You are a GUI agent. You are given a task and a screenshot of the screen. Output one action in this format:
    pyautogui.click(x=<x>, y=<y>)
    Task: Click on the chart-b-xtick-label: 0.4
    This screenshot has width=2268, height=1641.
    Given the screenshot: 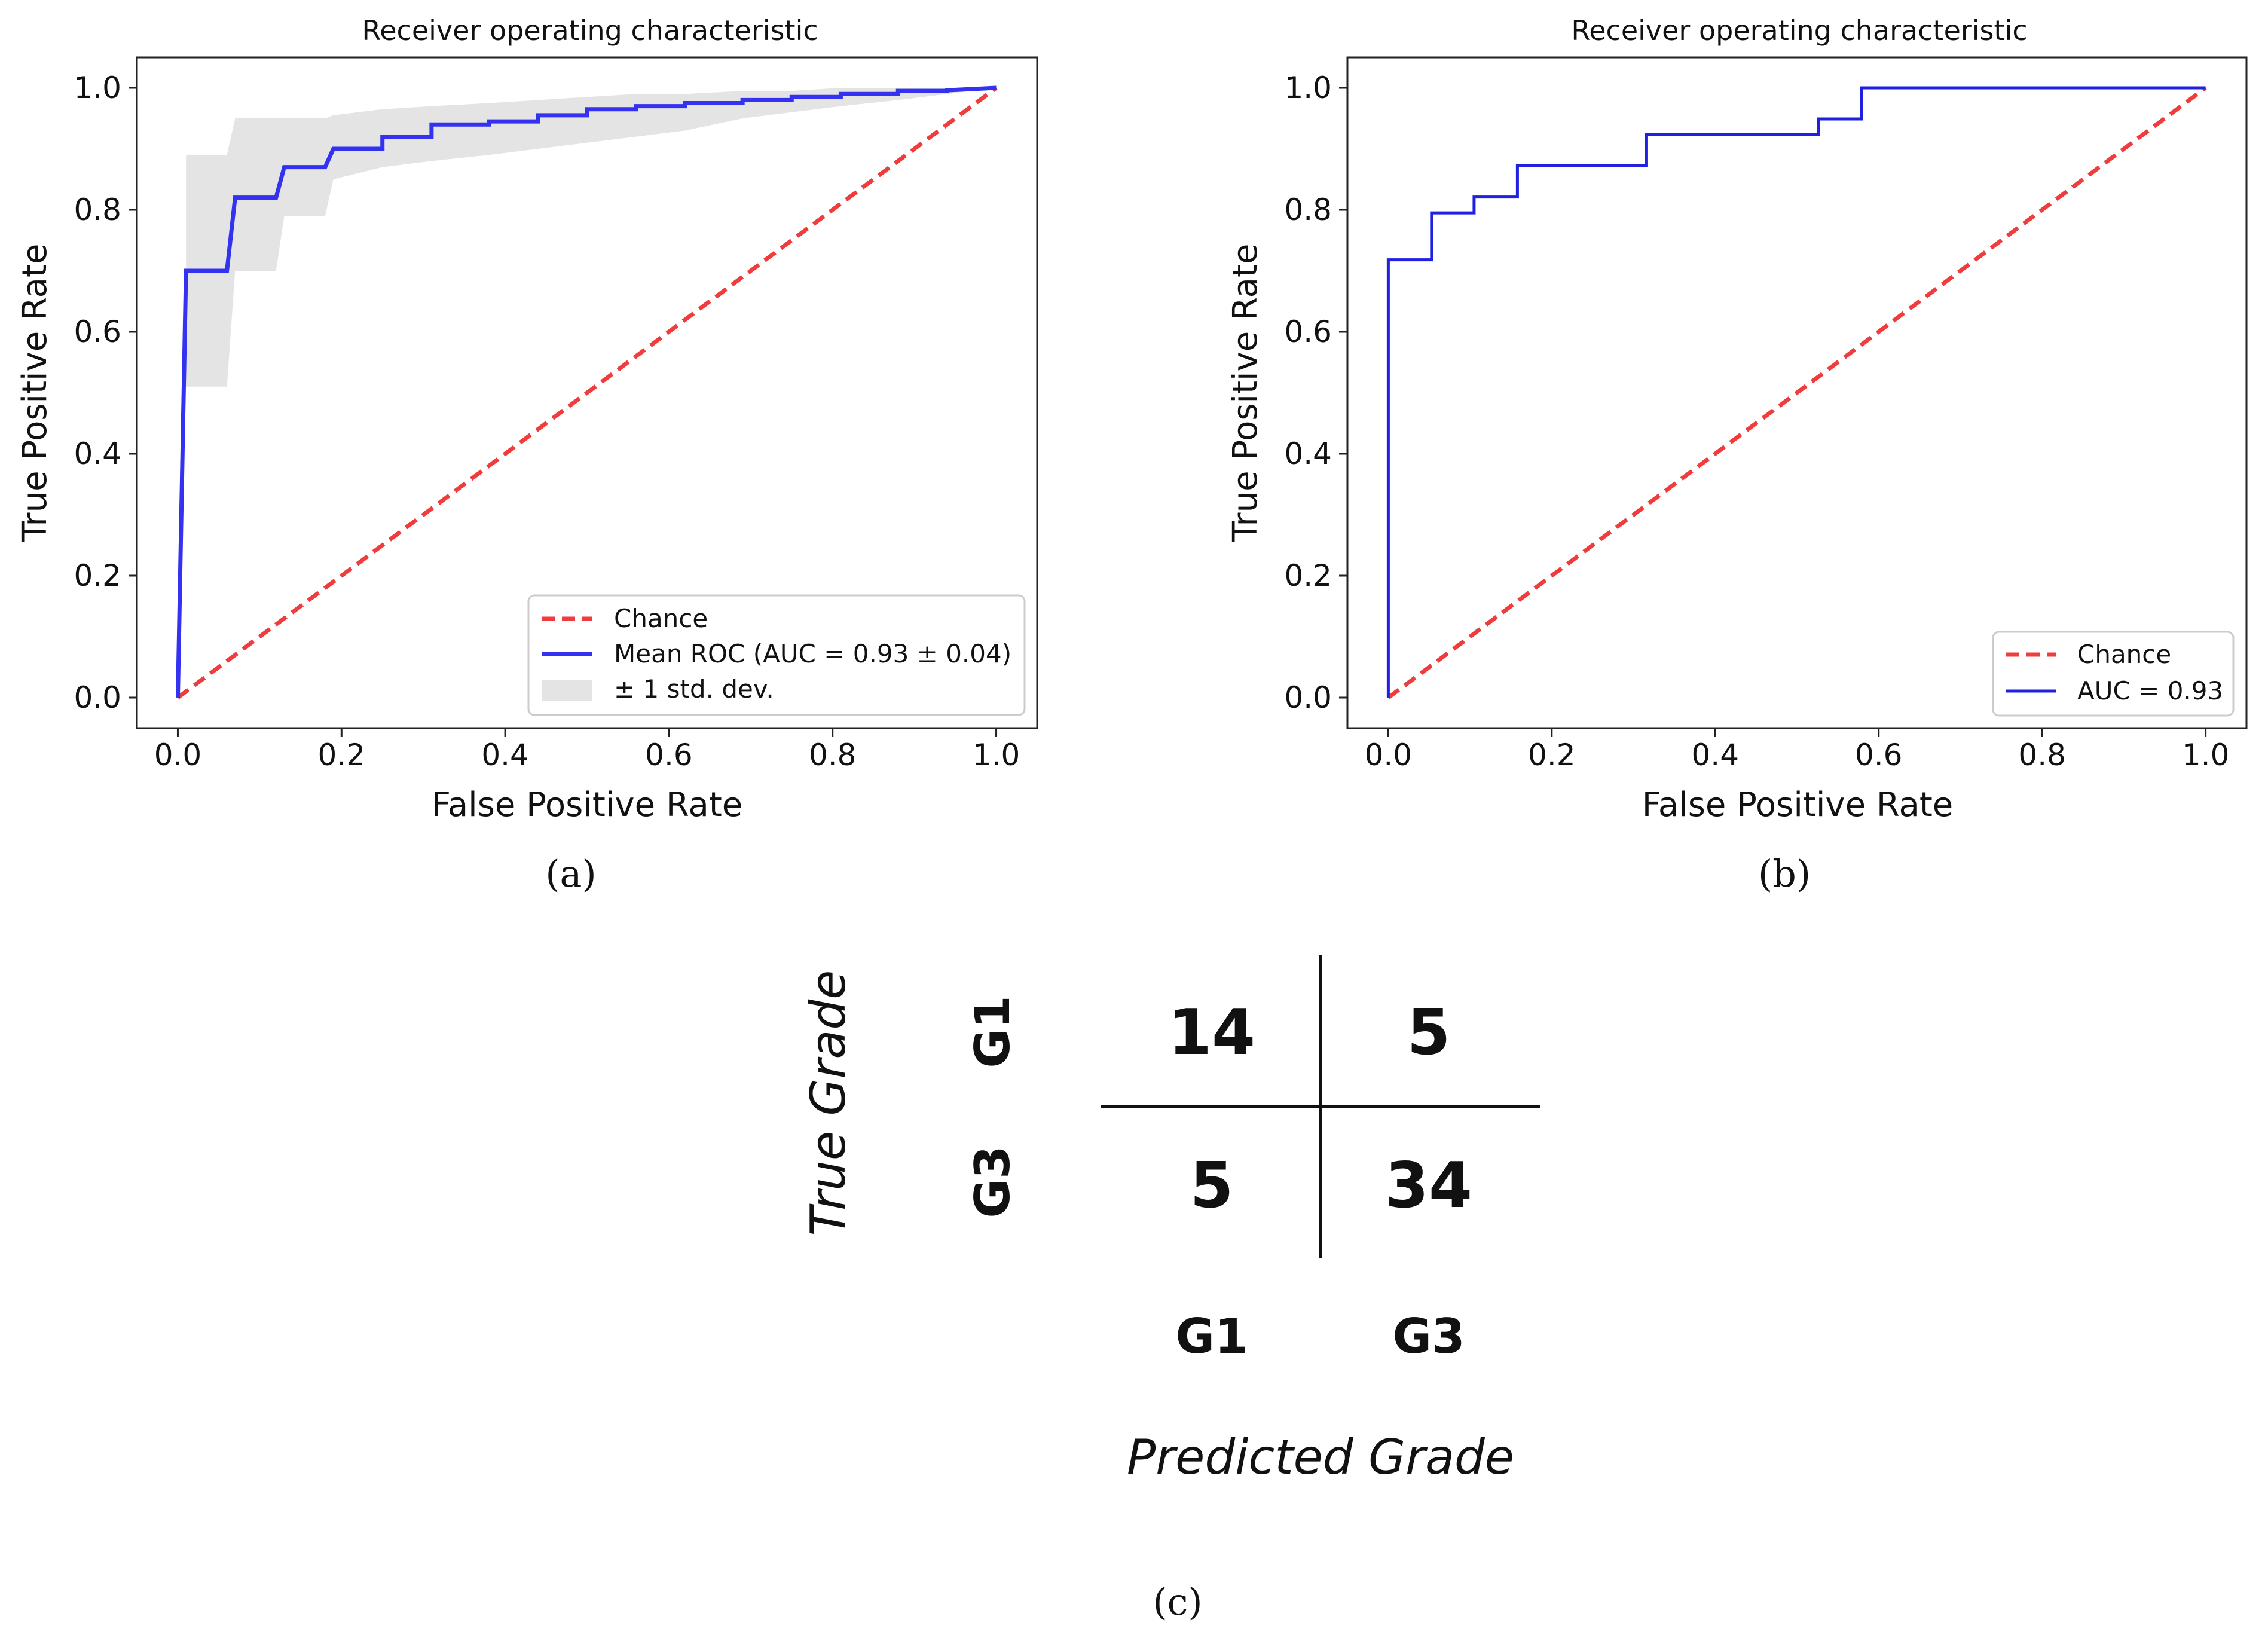 What is the action you would take?
    pyautogui.click(x=1716, y=755)
    